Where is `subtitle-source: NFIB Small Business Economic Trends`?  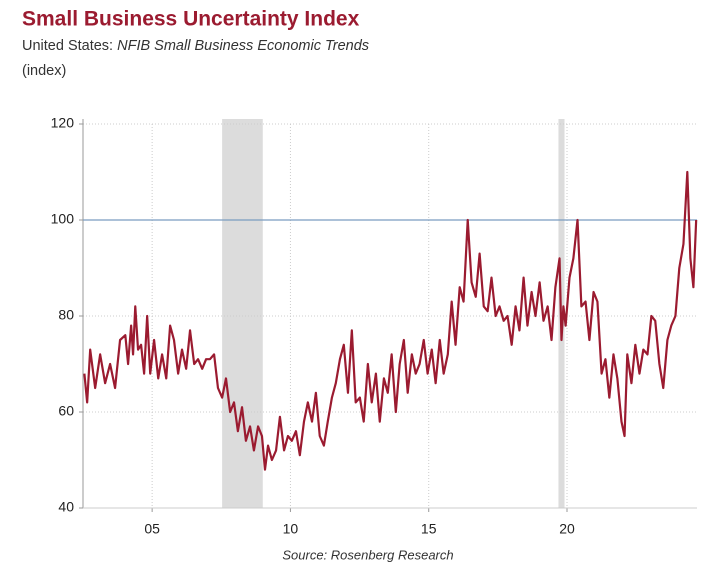
subtitle-source: NFIB Small Business Economic Trends is located at coordinates (243, 46).